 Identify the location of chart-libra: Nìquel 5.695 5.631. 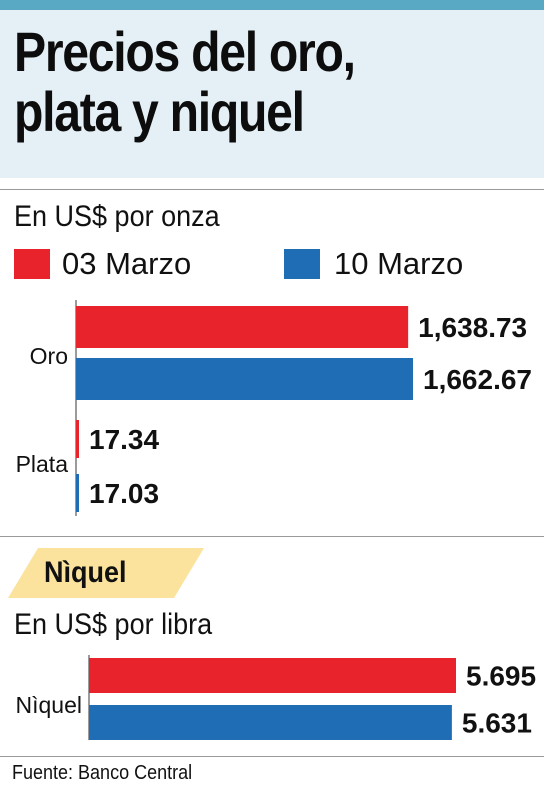
(276, 697).